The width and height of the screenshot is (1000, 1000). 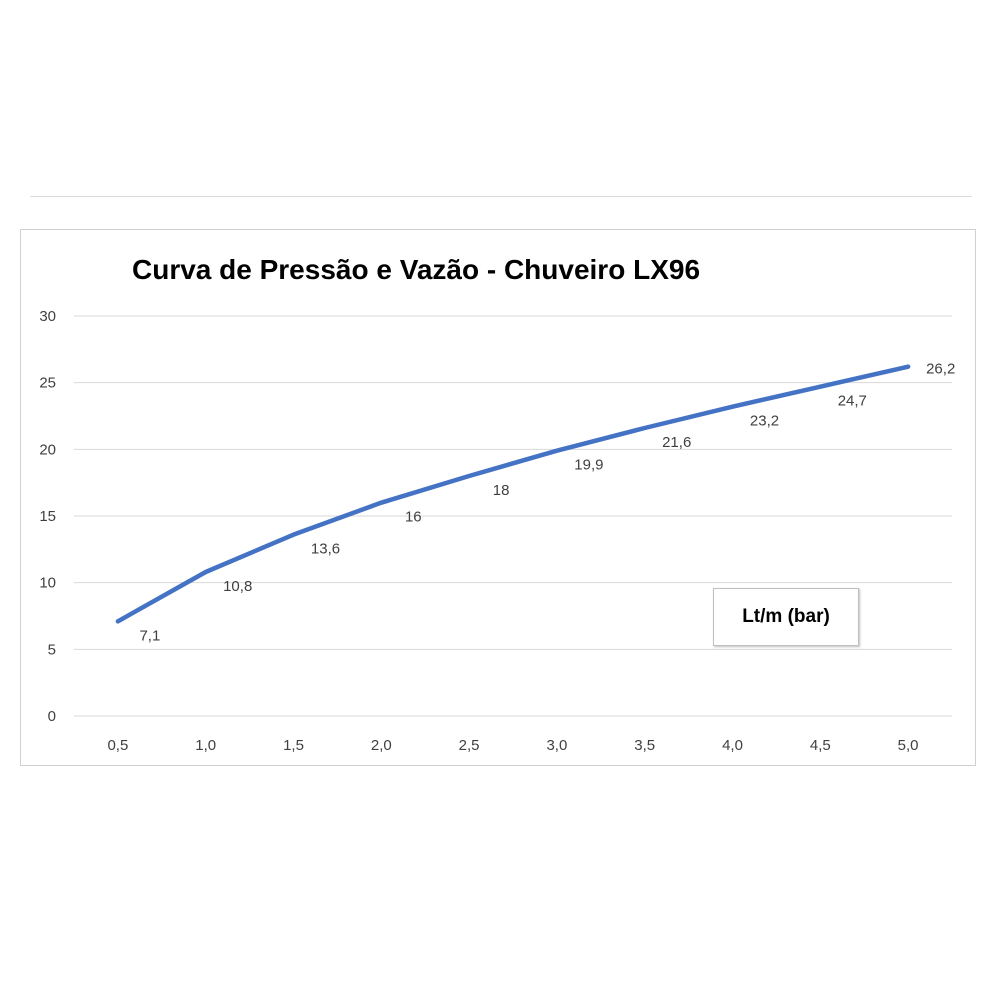 What do you see at coordinates (52, 716) in the screenshot?
I see `y-tick-label: 0` at bounding box center [52, 716].